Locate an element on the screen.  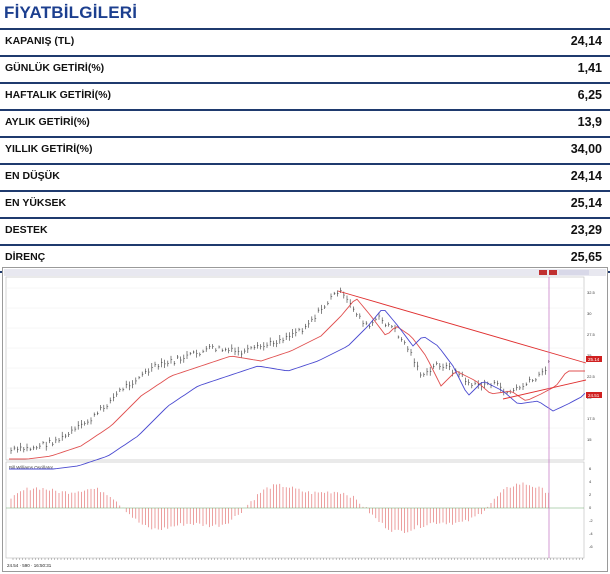
table-row: AYLIK GETİRİ(%) 13,9 is located at coordinates (305, 122).